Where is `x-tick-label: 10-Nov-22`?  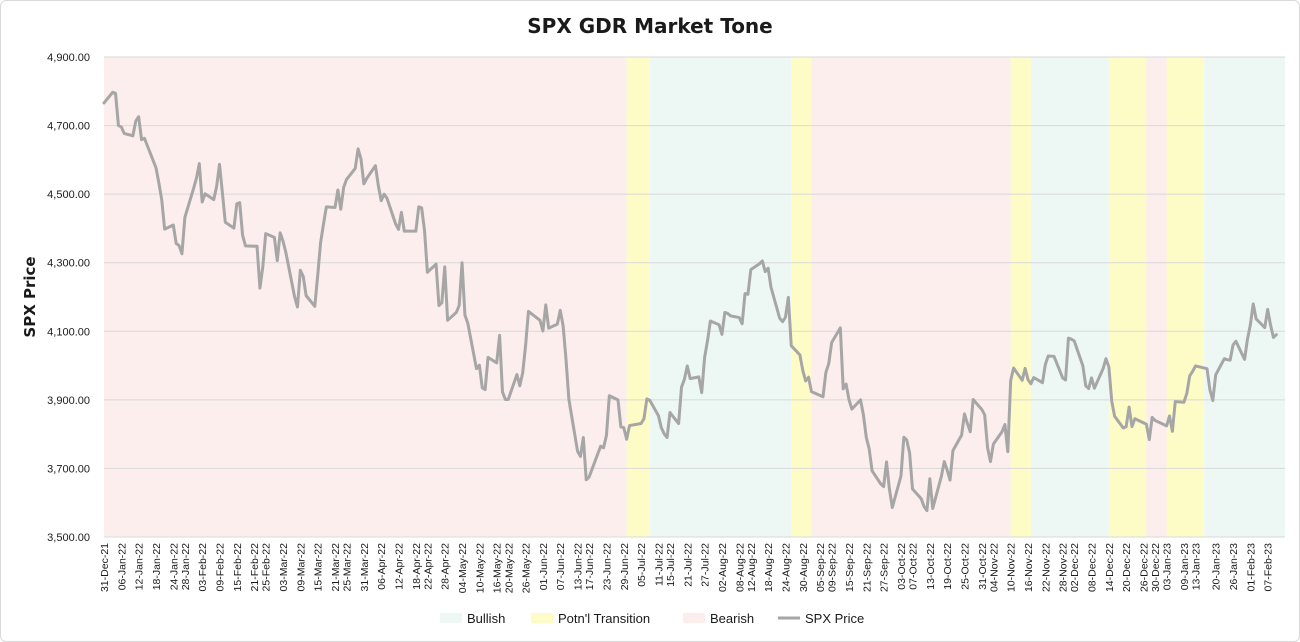 x-tick-label: 10-Nov-22 is located at coordinates (1012, 567).